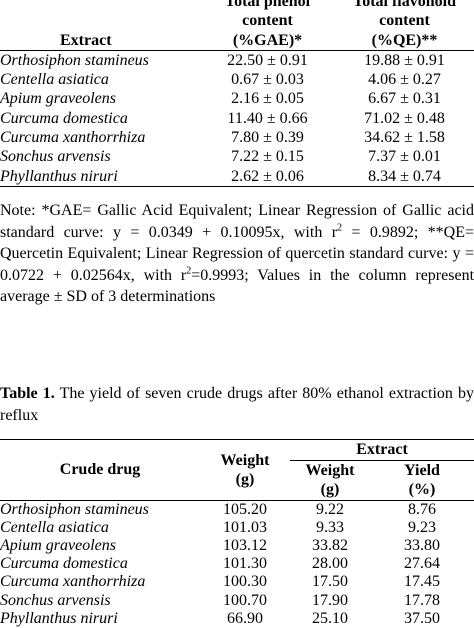 The width and height of the screenshot is (474, 628). I want to click on value-cell: 4.06 ± 0.27, so click(404, 80).